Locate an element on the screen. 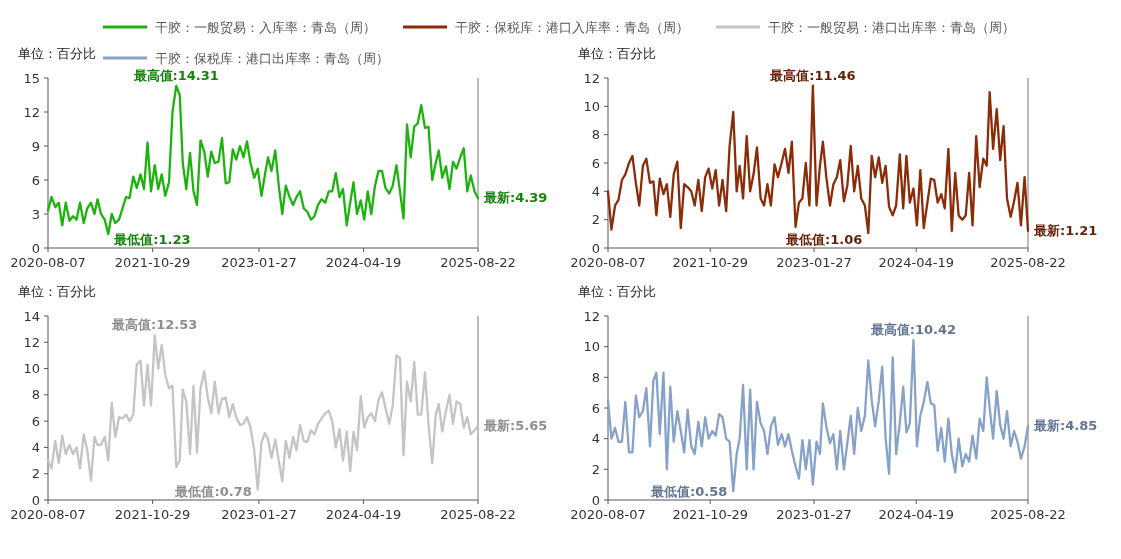 The width and height of the screenshot is (1121, 559). annotation: 最高值:11.46 is located at coordinates (812, 75).